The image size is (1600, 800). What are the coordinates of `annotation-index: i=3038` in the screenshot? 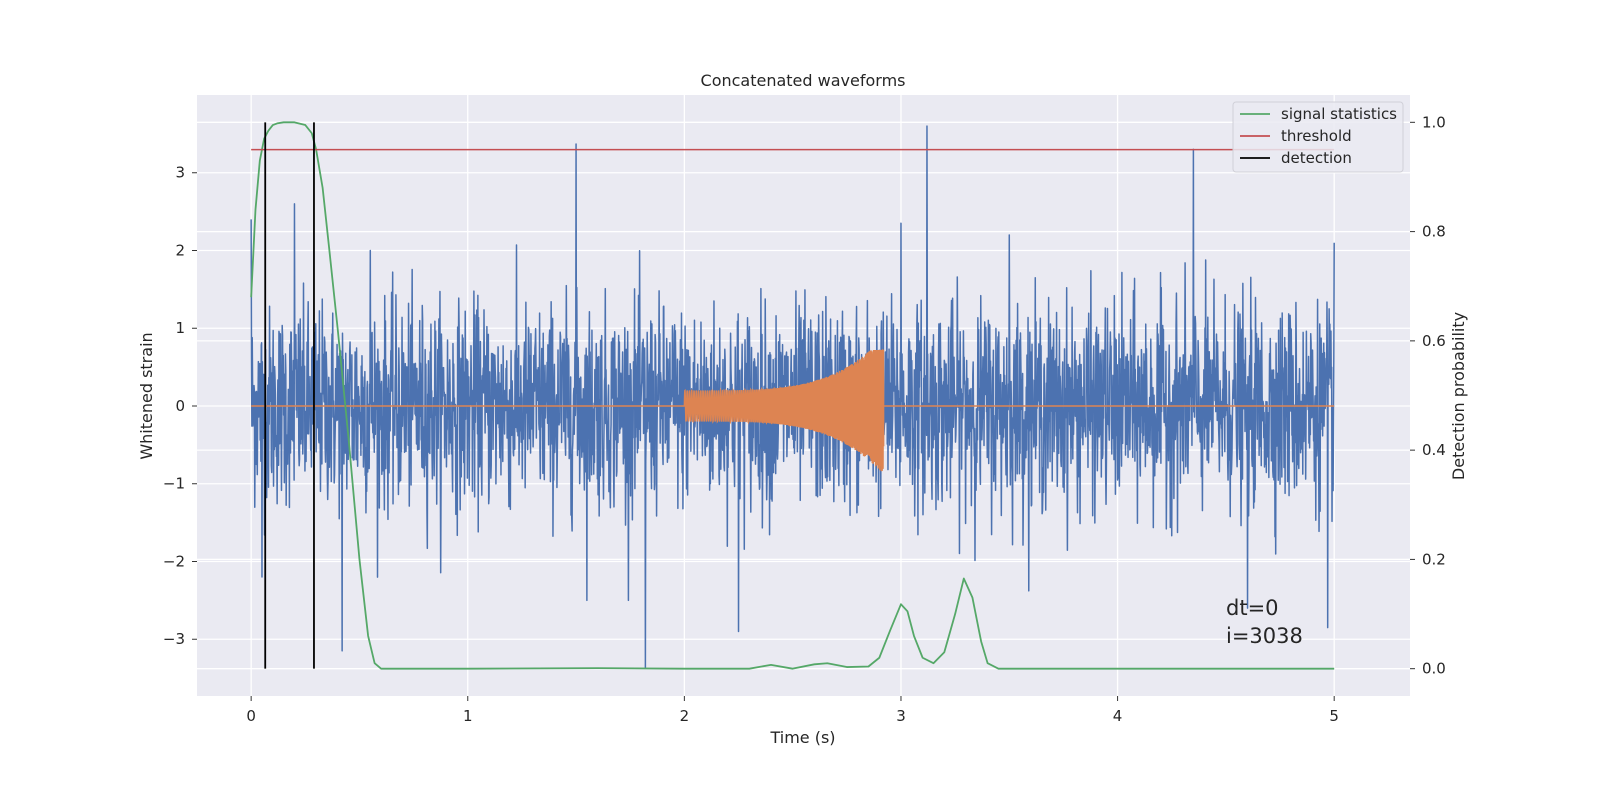 It's located at (1264, 636).